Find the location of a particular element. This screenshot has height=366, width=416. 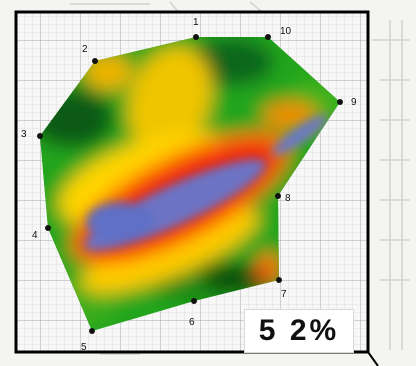

point-label-10: 10 is located at coordinates (286, 31).